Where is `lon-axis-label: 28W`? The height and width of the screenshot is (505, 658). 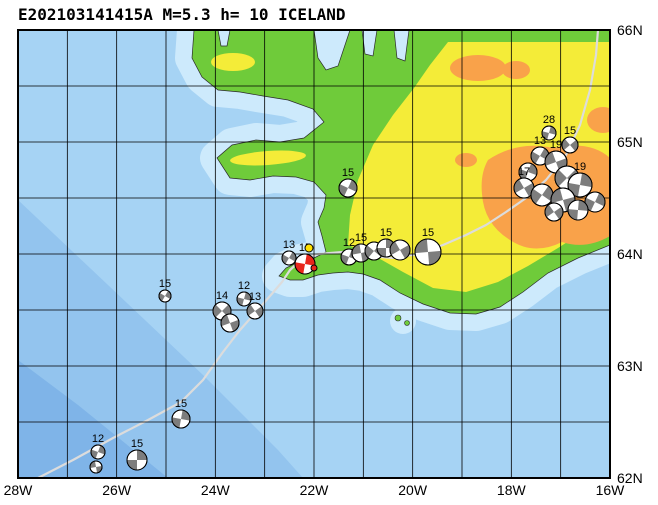
lon-axis-label: 28W is located at coordinates (19, 490).